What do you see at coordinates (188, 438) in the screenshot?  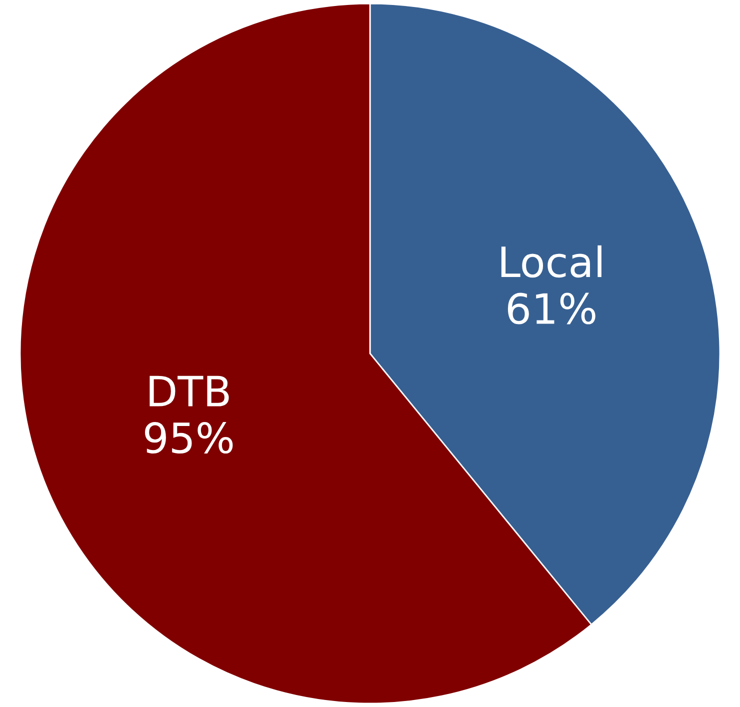 I see `data-label: 95%` at bounding box center [188, 438].